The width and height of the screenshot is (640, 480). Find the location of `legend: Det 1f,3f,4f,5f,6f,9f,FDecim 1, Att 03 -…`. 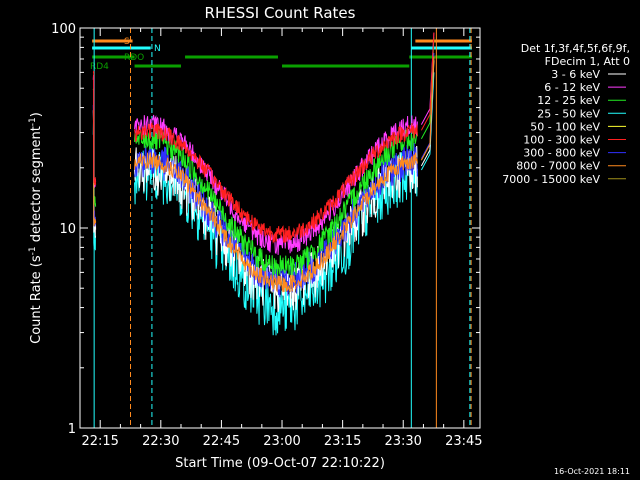

legend: Det 1f,3f,4f,5f,6f,9f,FDecim 1, Att 03 -… is located at coordinates (566, 114).